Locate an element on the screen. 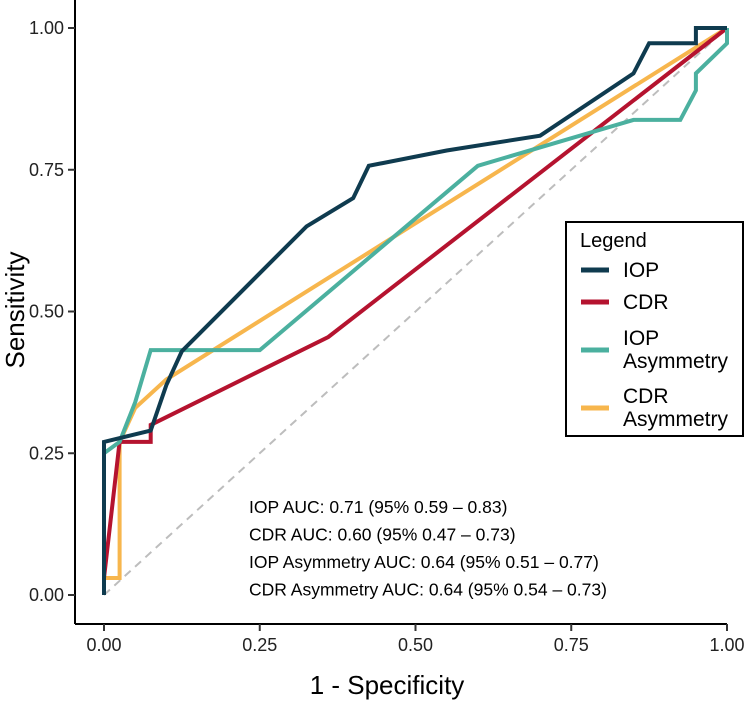  x-tick-label: 0.00 is located at coordinates (103, 645).